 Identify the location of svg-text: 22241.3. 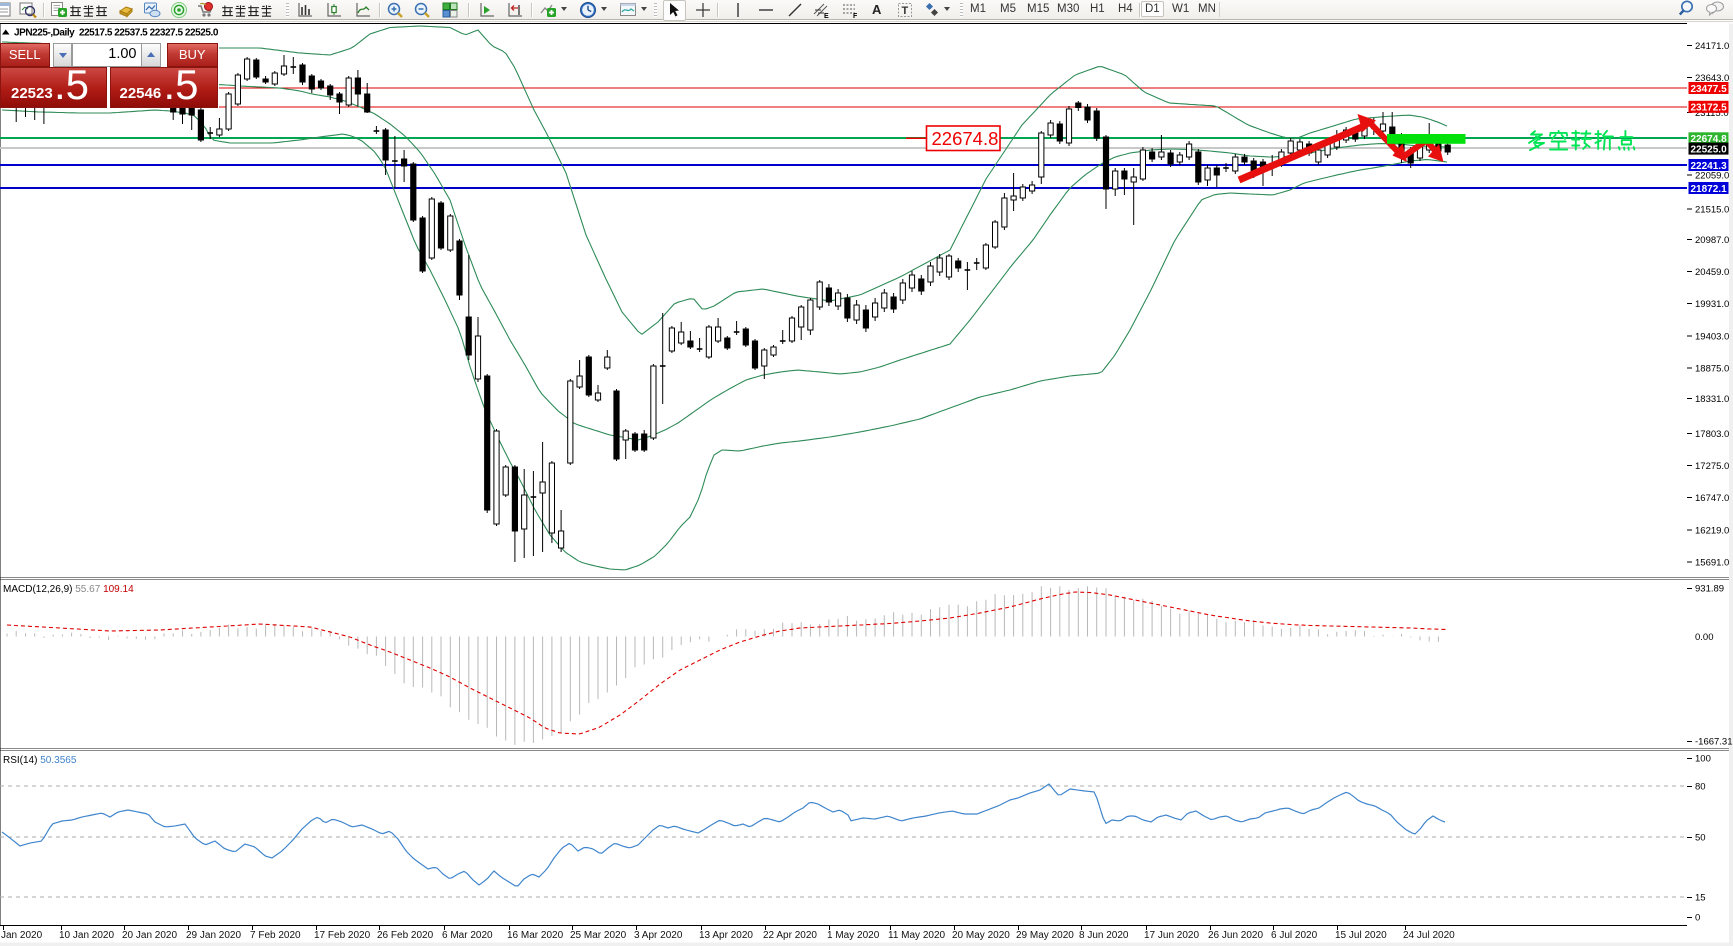
(1709, 166).